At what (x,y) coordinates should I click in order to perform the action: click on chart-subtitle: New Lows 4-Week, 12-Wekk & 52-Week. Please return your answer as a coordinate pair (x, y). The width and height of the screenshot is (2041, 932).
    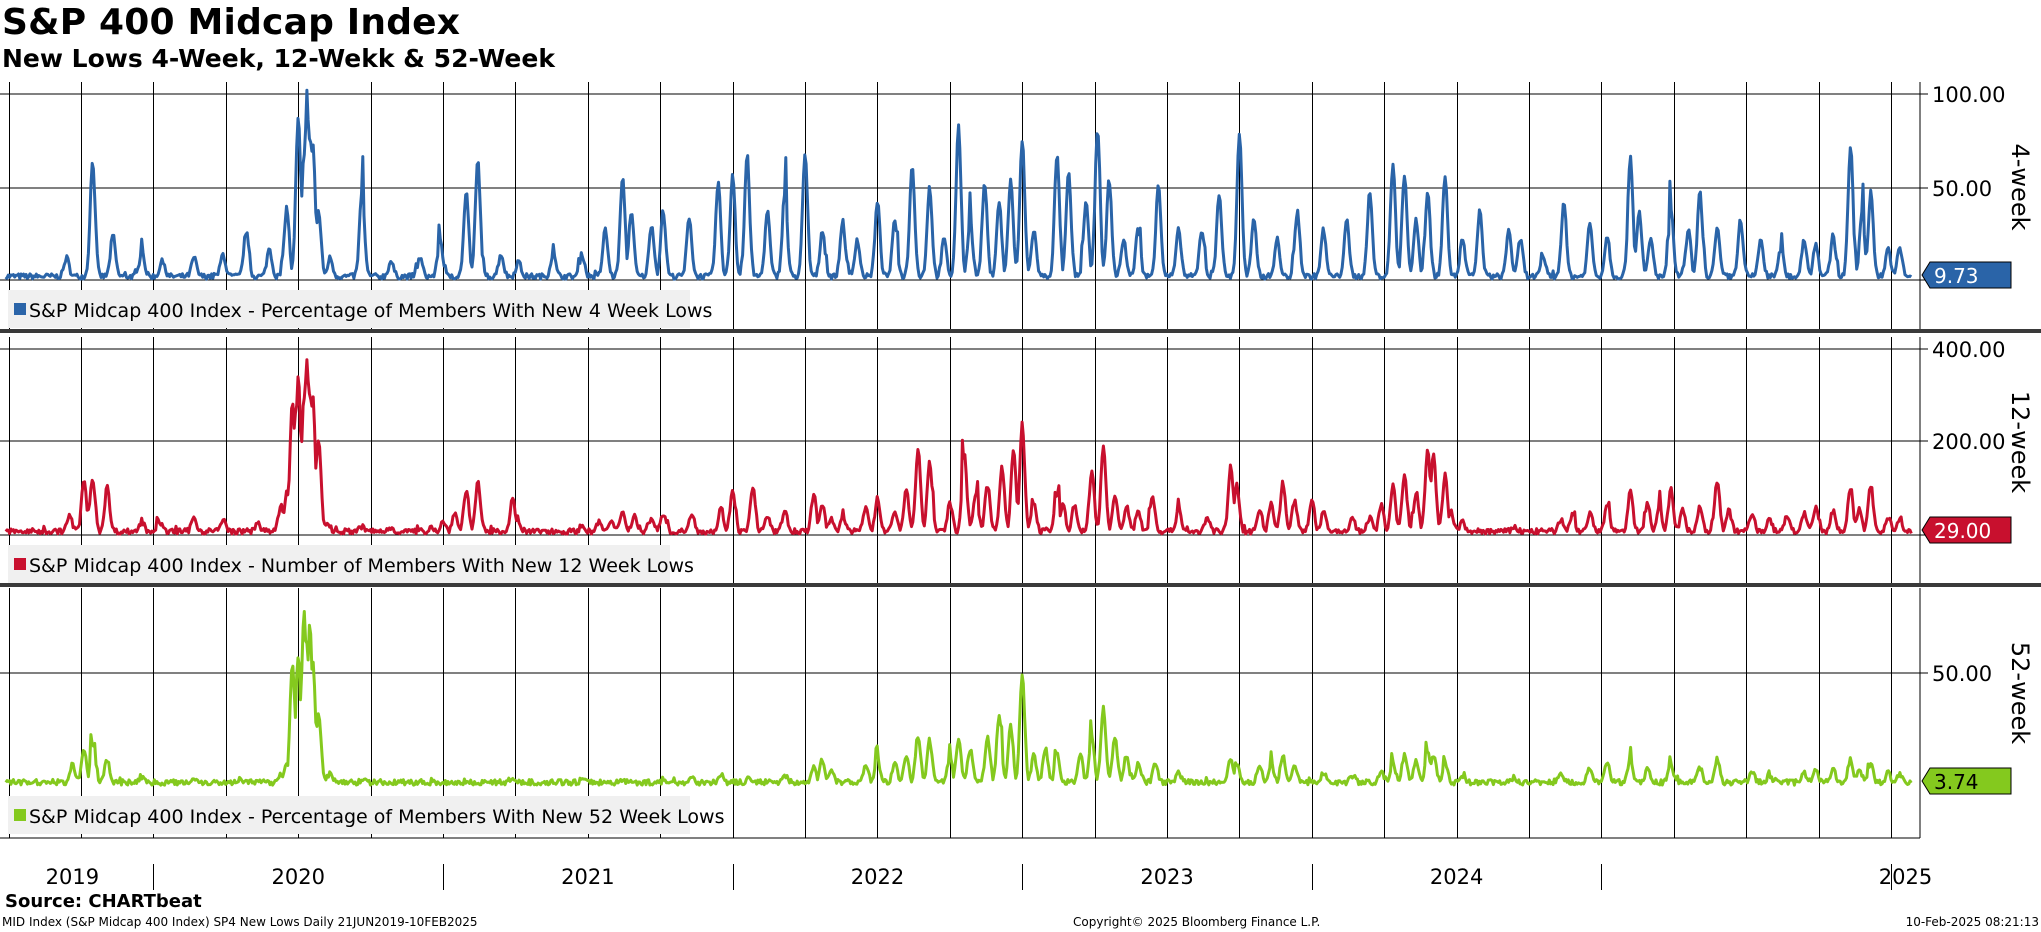
    Looking at the image, I should click on (278, 58).